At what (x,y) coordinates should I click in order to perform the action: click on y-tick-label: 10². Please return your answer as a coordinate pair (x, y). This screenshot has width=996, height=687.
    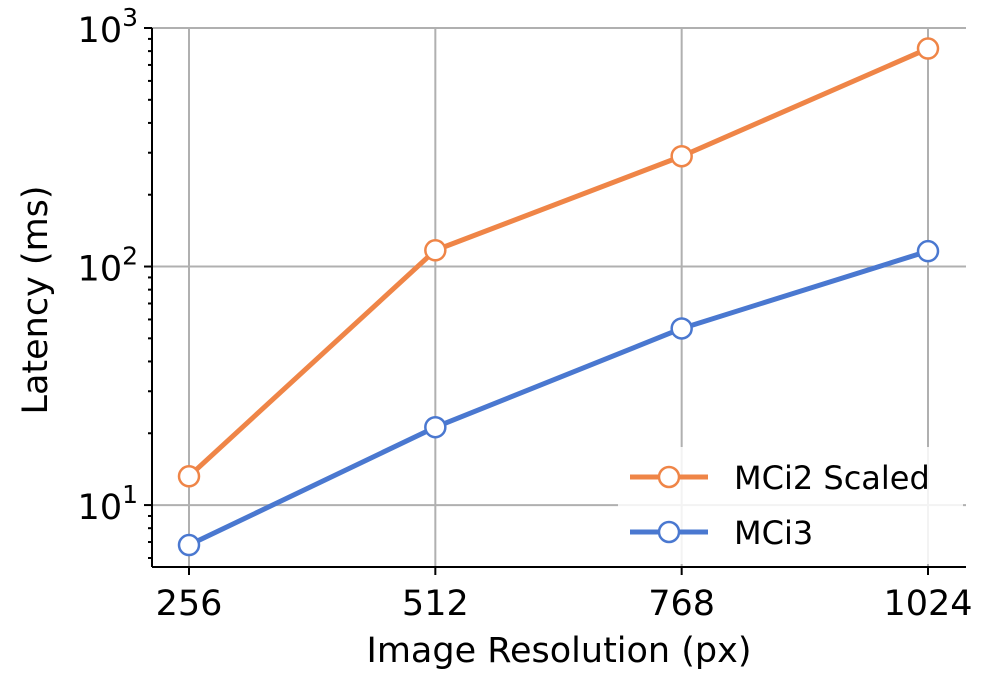
    Looking at the image, I should click on (108, 266).